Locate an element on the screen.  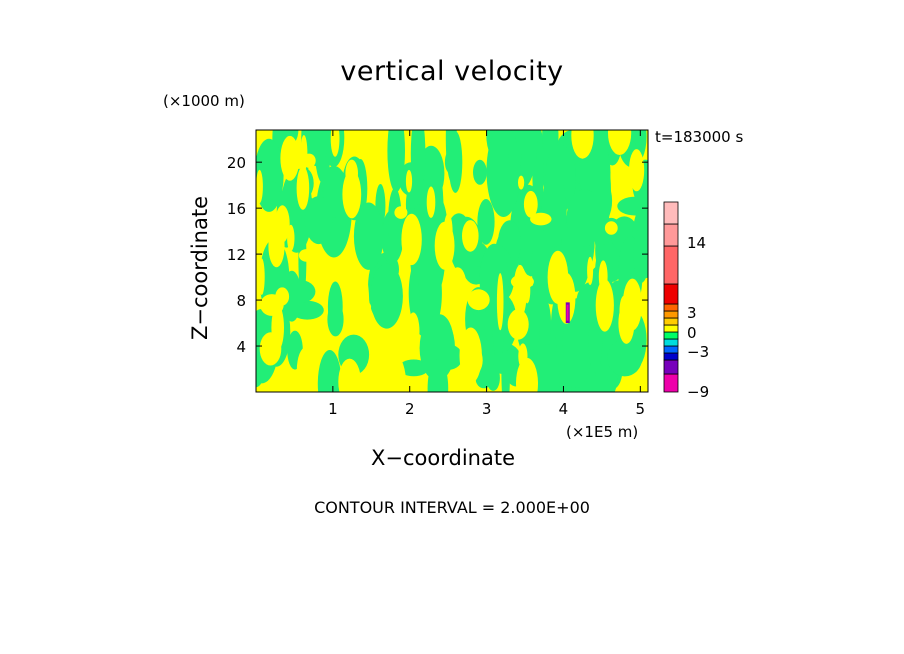
time-label: t=183000 s is located at coordinates (699, 137).